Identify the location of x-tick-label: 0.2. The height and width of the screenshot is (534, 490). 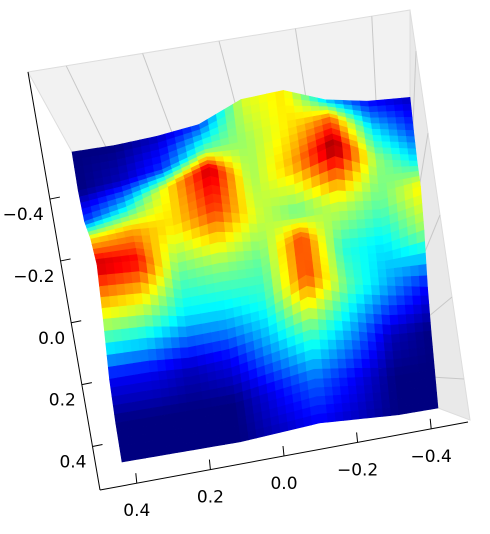
(210, 498).